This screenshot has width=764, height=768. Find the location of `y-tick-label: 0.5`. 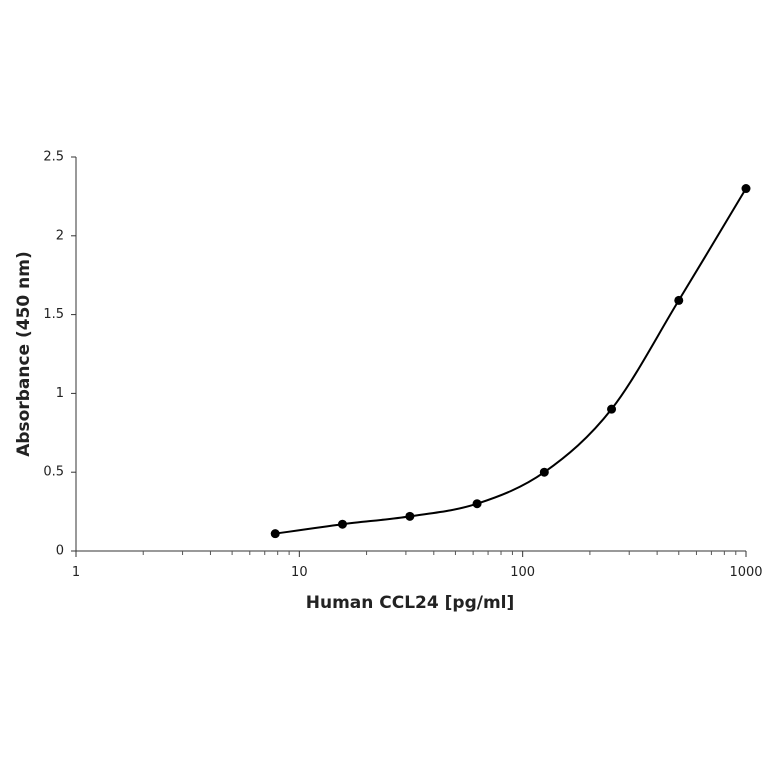

y-tick-label: 0.5 is located at coordinates (53, 472).